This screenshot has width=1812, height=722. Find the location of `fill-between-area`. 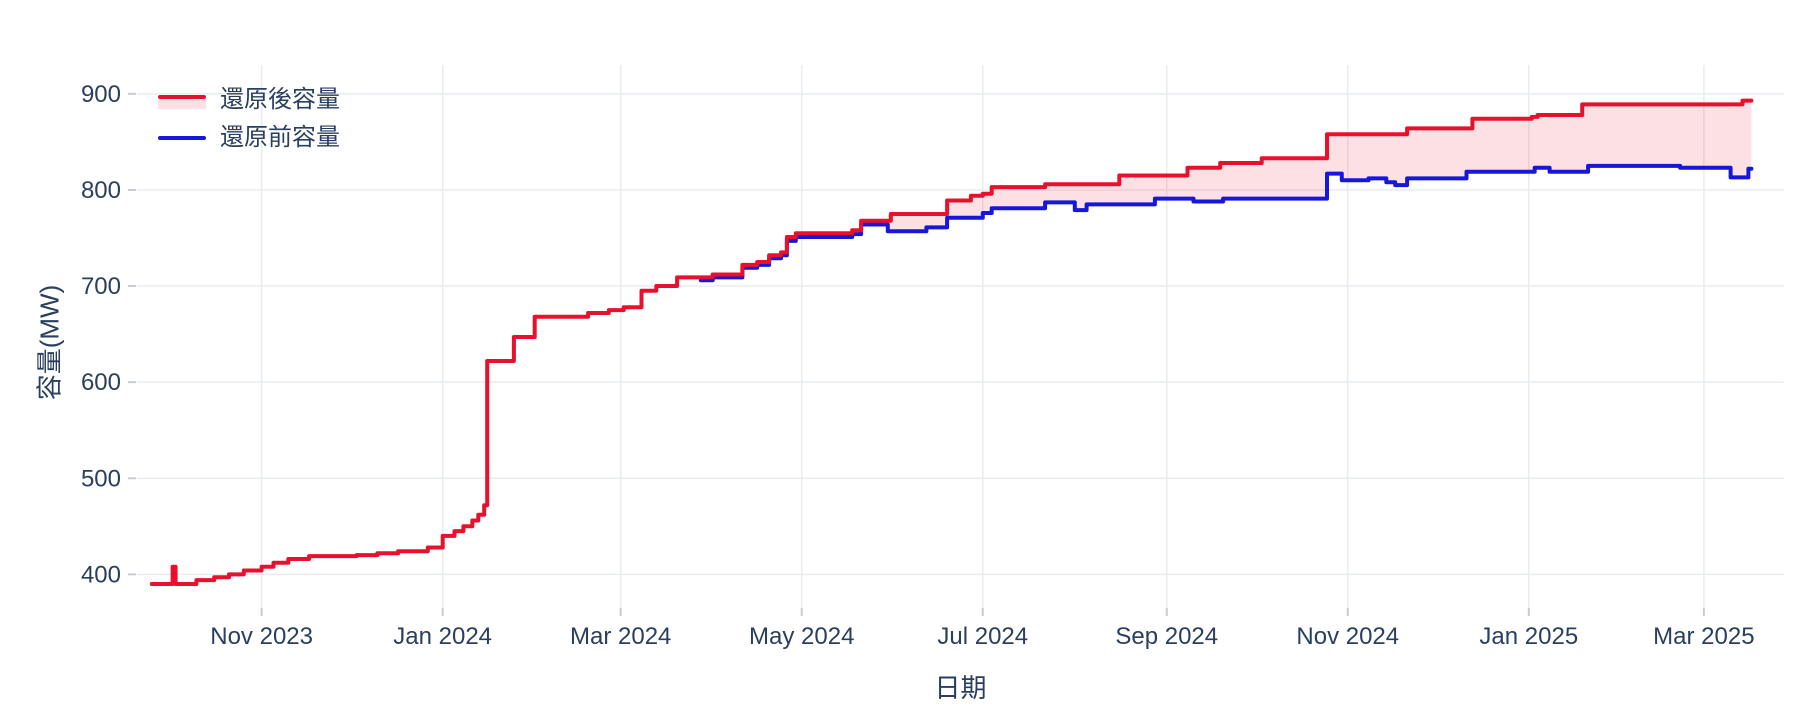

fill-between-area is located at coordinates (1226, 190).